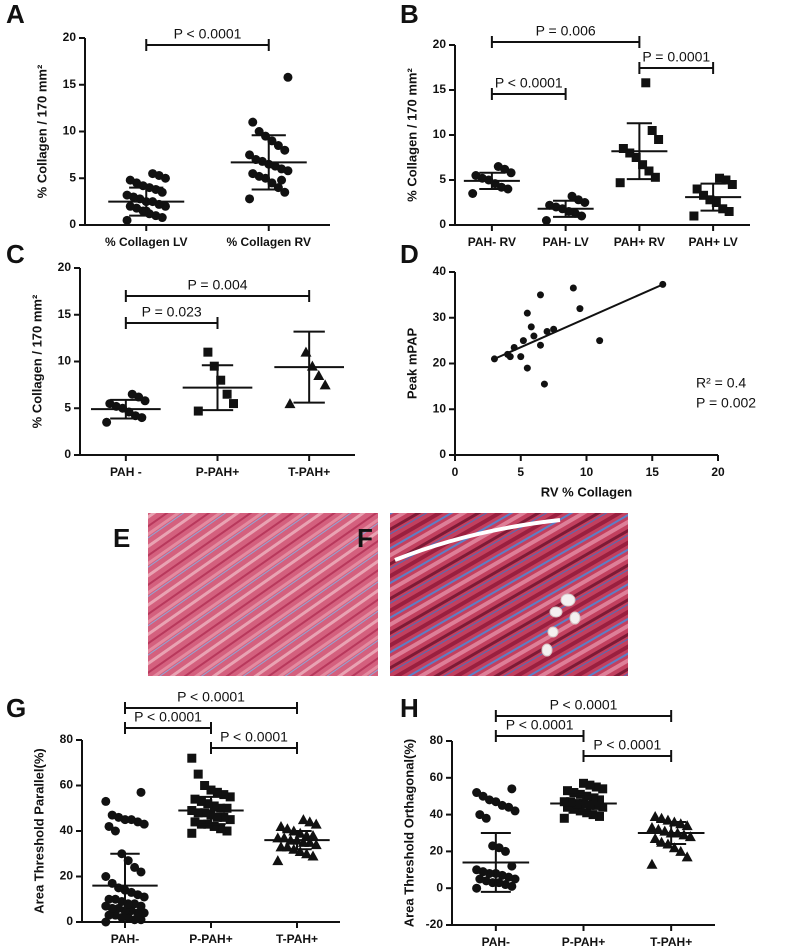  Describe the element at coordinates (365, 538) in the screenshot. I see `panel-label: F` at that location.